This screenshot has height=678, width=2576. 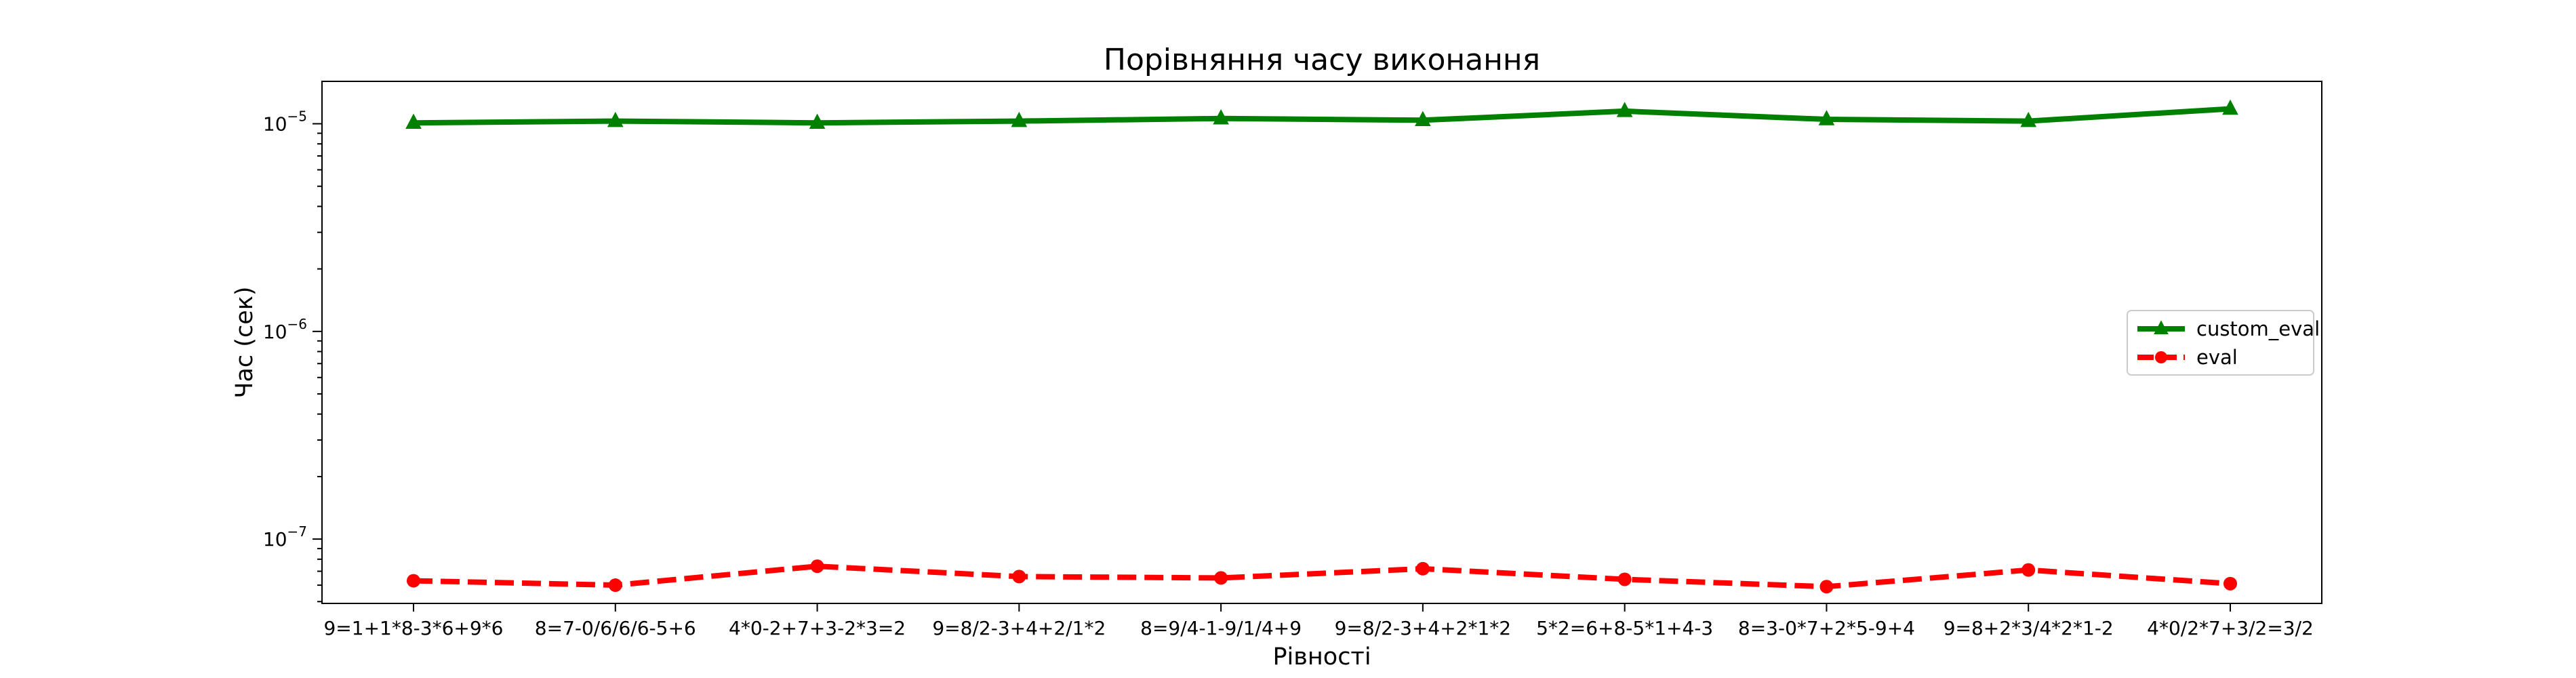 I want to click on legend-item: eval, so click(x=2187, y=357).